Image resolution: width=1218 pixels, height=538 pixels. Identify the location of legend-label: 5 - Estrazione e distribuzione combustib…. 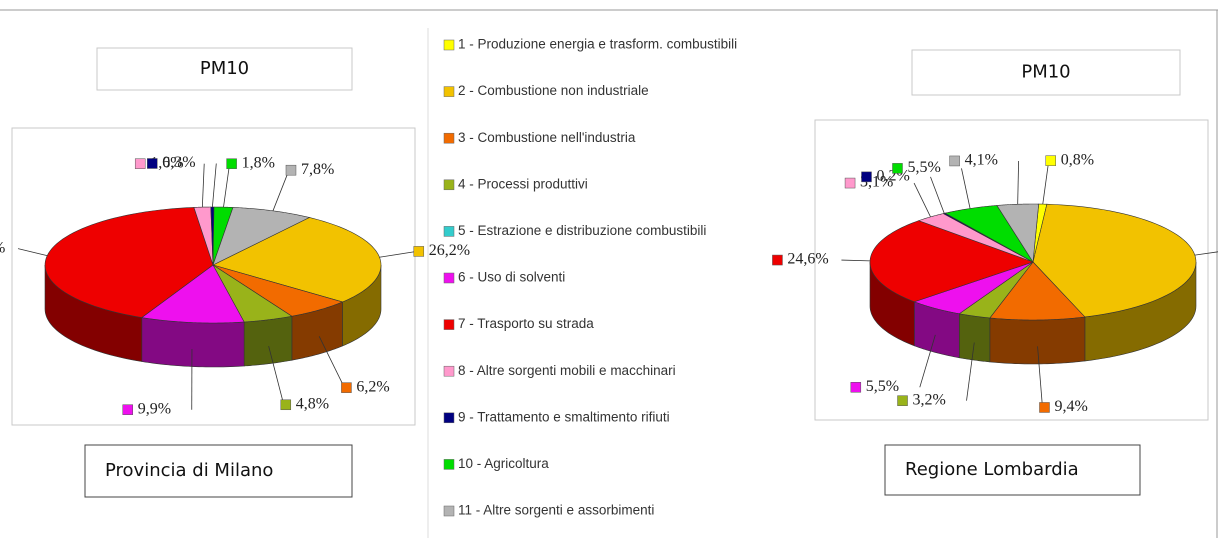
(582, 230).